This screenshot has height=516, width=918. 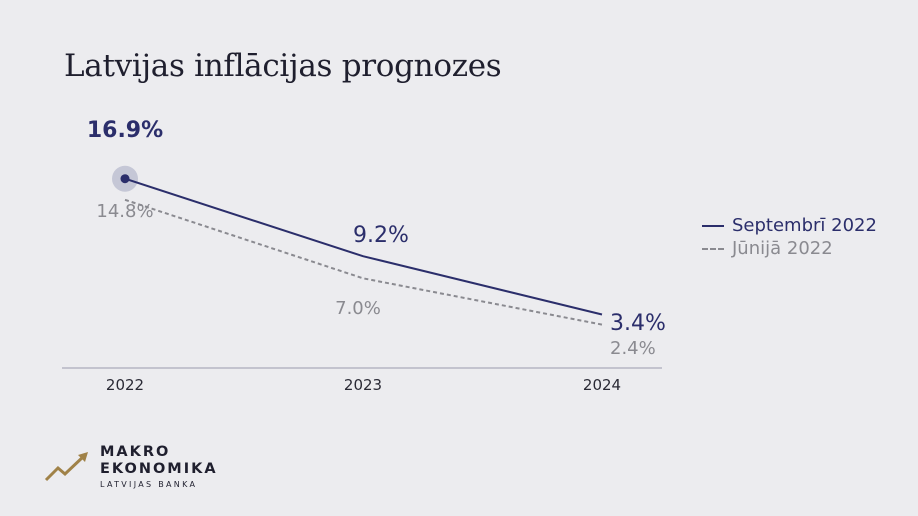 I want to click on logo-text-makro: MAKRO, so click(x=135, y=452).